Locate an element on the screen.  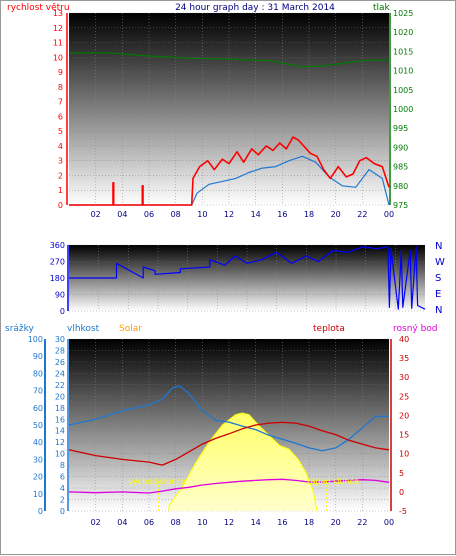
rain-axis-tick-label: 70 is located at coordinates (38, 391).